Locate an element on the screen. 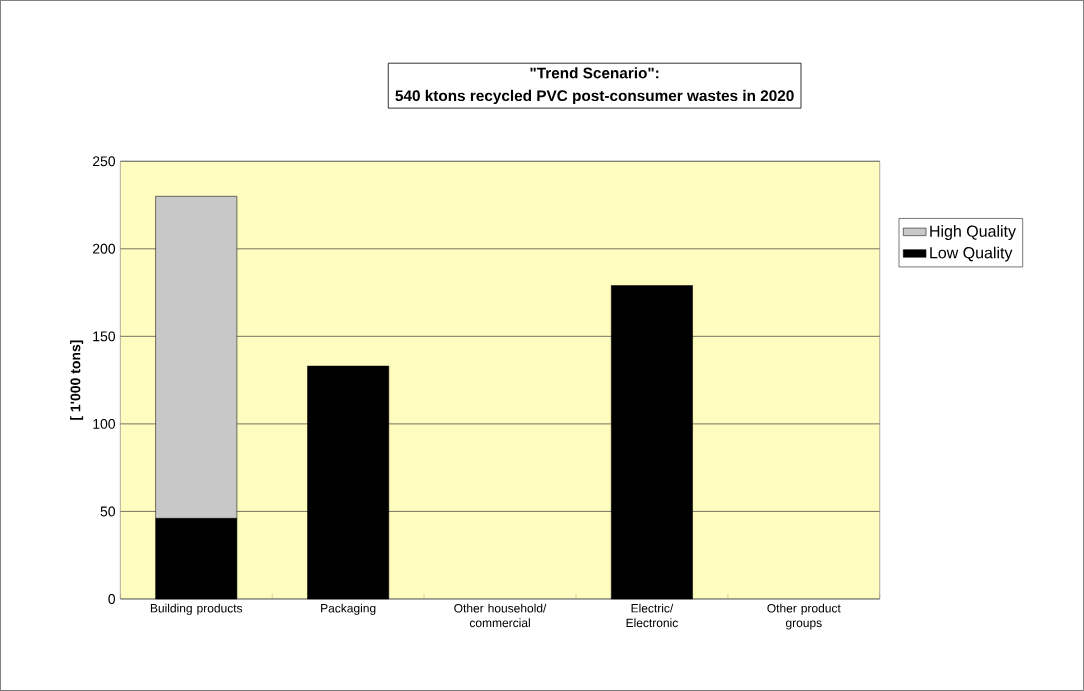  legend-label: Low Quality is located at coordinates (971, 254).